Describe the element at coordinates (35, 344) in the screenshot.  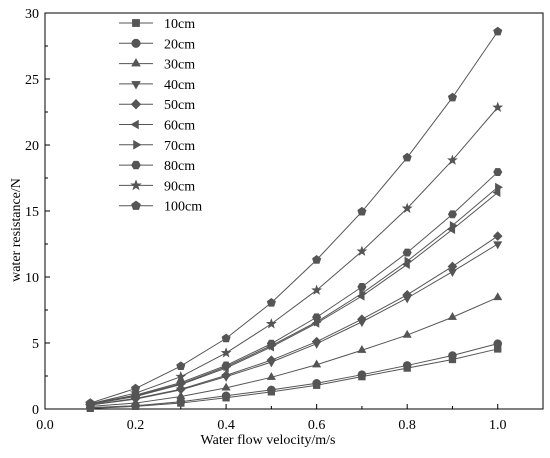
I see `y-tick-label: 5` at that location.